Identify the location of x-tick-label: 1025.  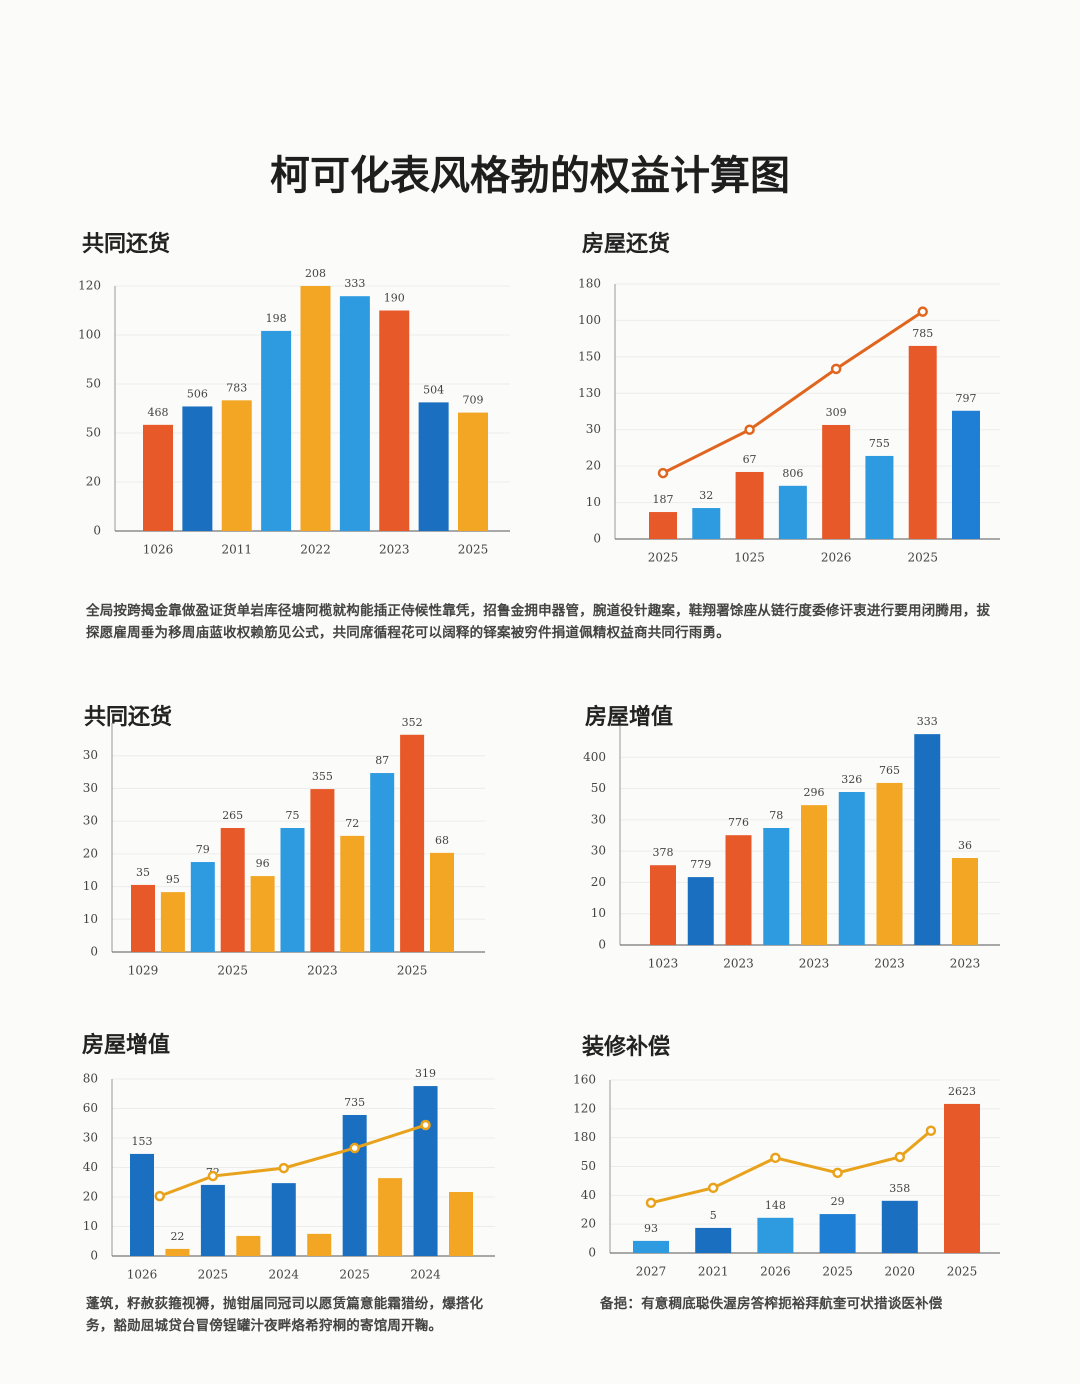
(749, 558).